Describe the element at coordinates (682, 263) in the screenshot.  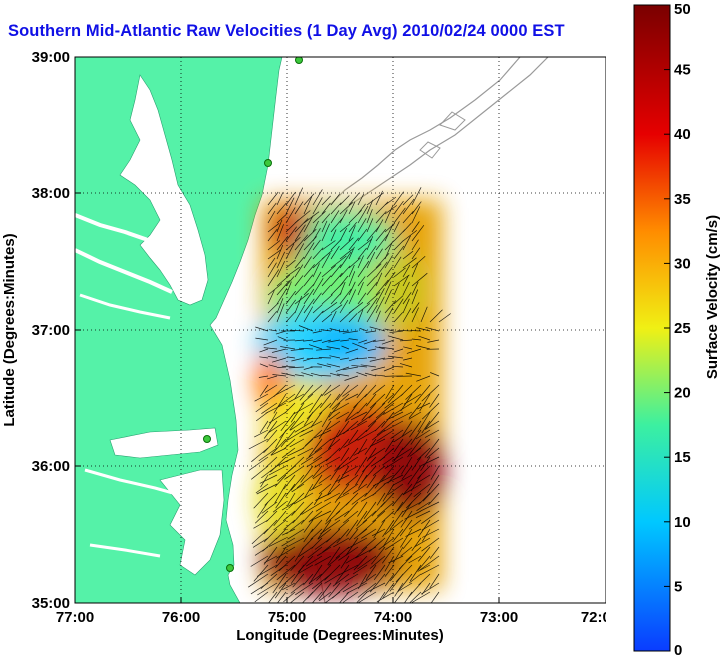
I see `colorbar-tick-label: 30` at that location.